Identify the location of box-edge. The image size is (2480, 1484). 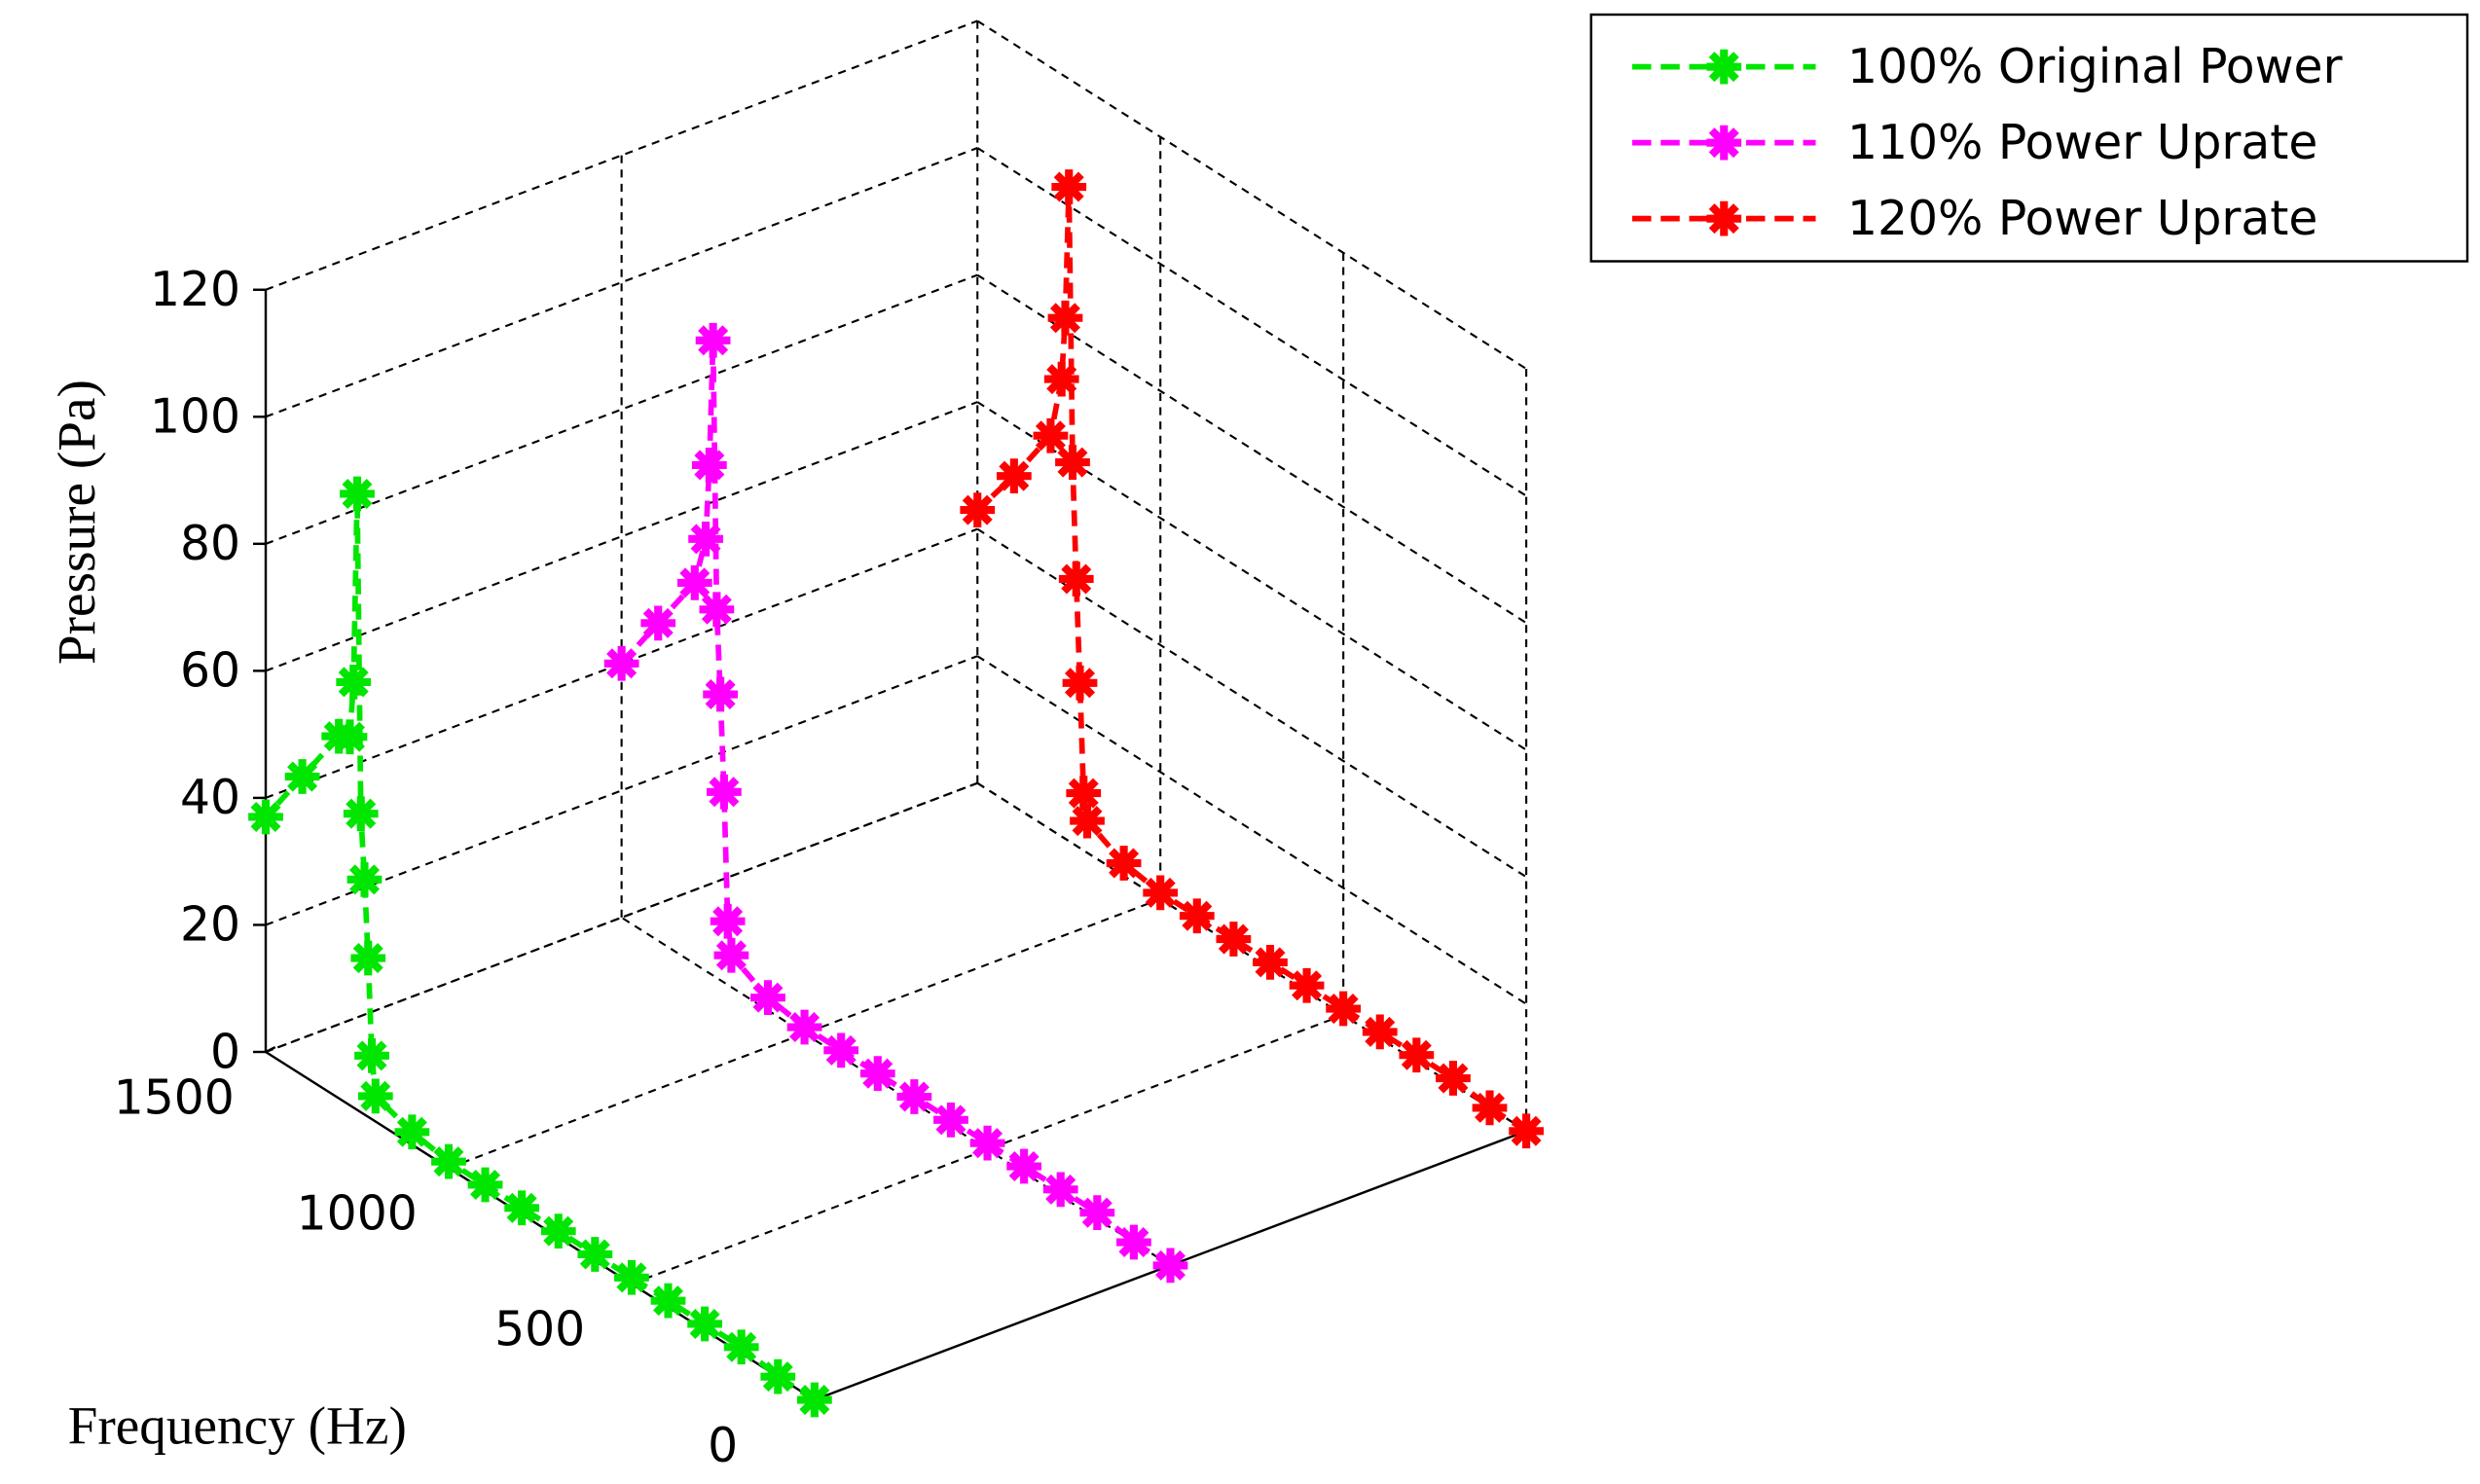
(621, 917).